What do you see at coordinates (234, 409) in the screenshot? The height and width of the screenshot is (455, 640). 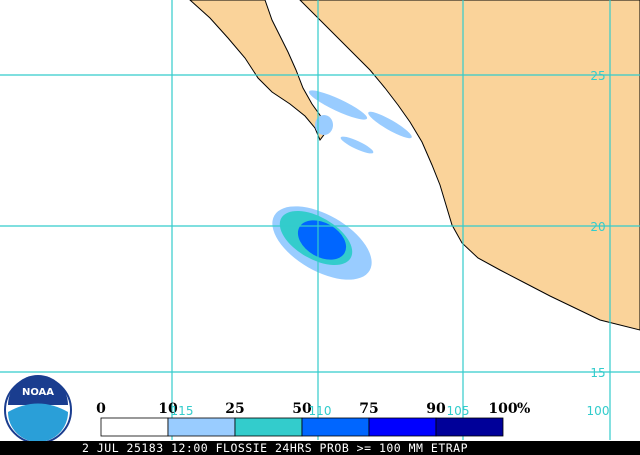 I see `legend-label: 25` at bounding box center [234, 409].